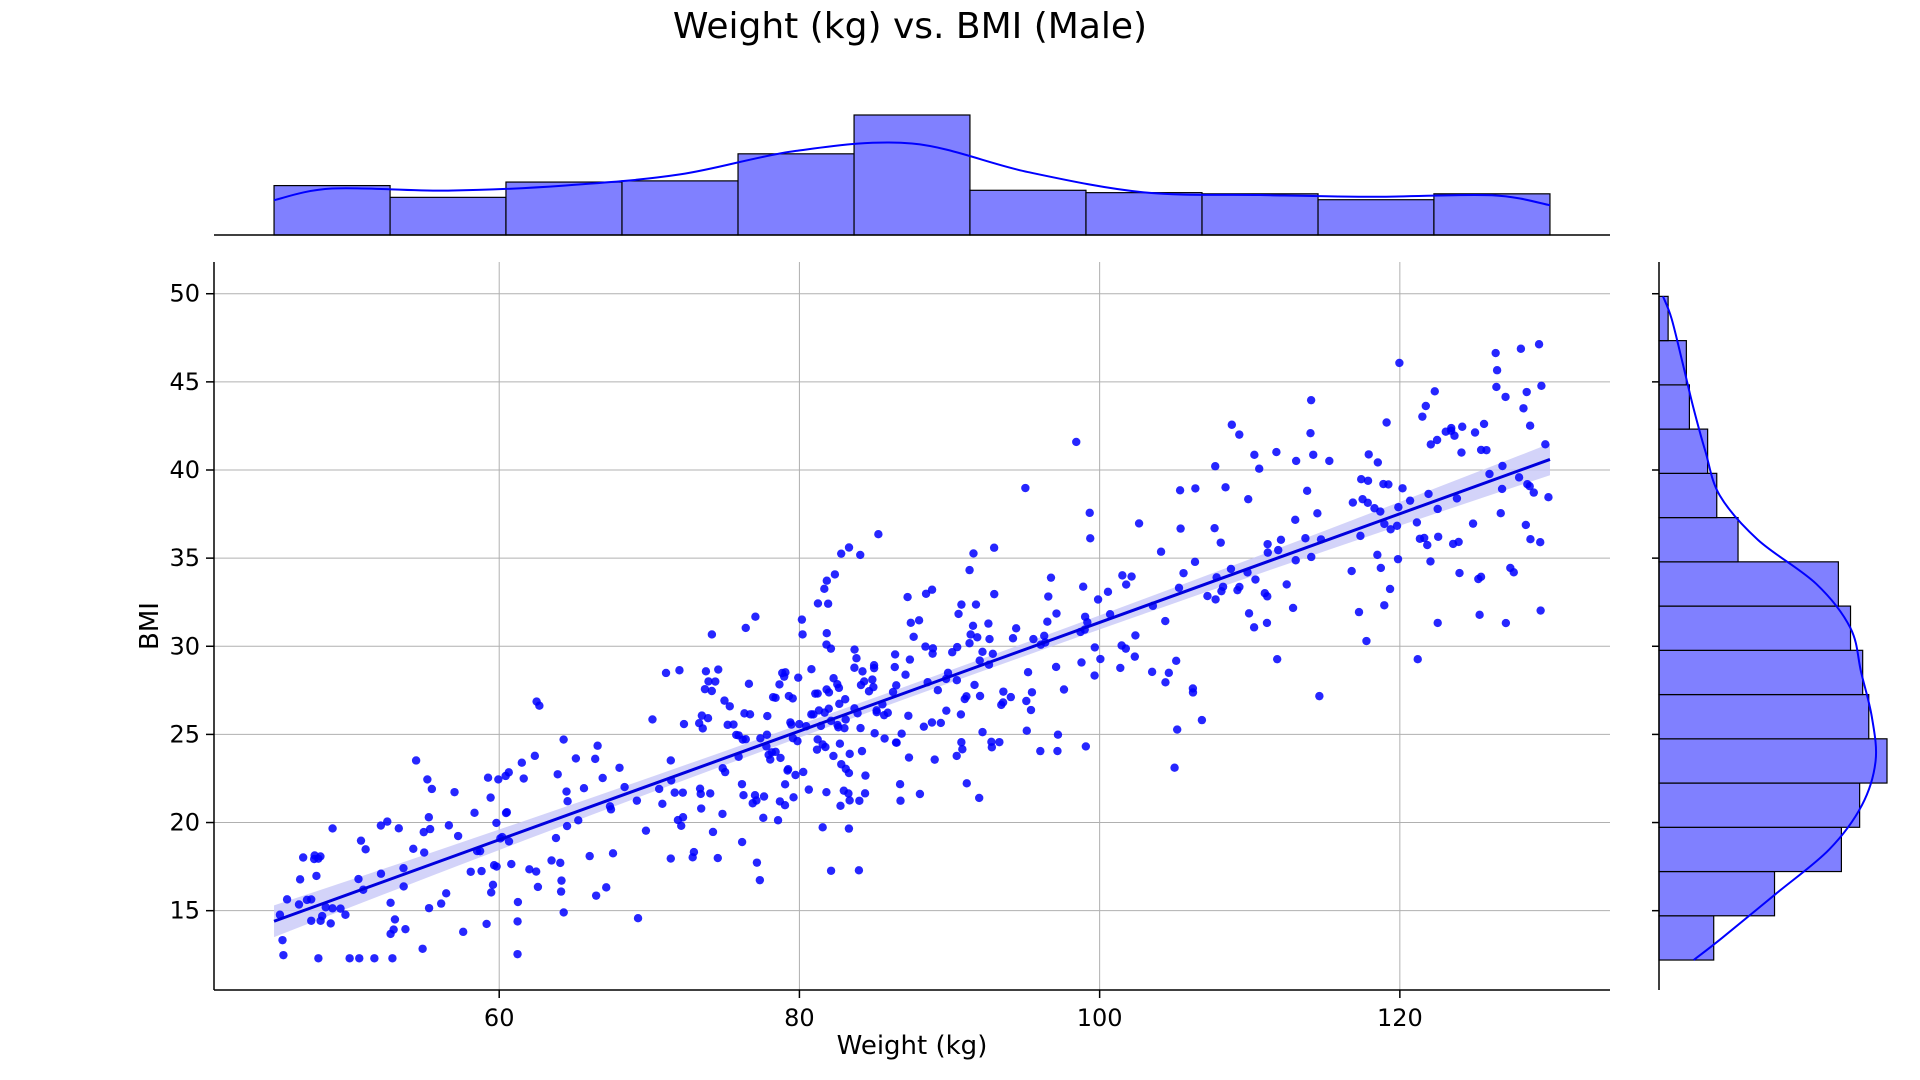  Describe the element at coordinates (1770, 626) in the screenshot. I see `right-marginal-histogram` at that location.